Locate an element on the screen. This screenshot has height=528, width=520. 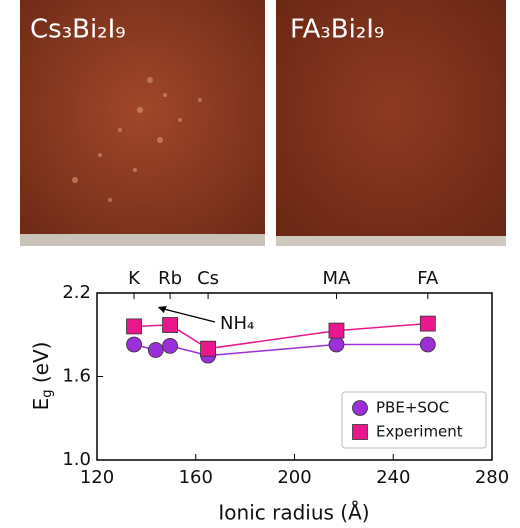
top-tick-label: K is located at coordinates (134, 278).